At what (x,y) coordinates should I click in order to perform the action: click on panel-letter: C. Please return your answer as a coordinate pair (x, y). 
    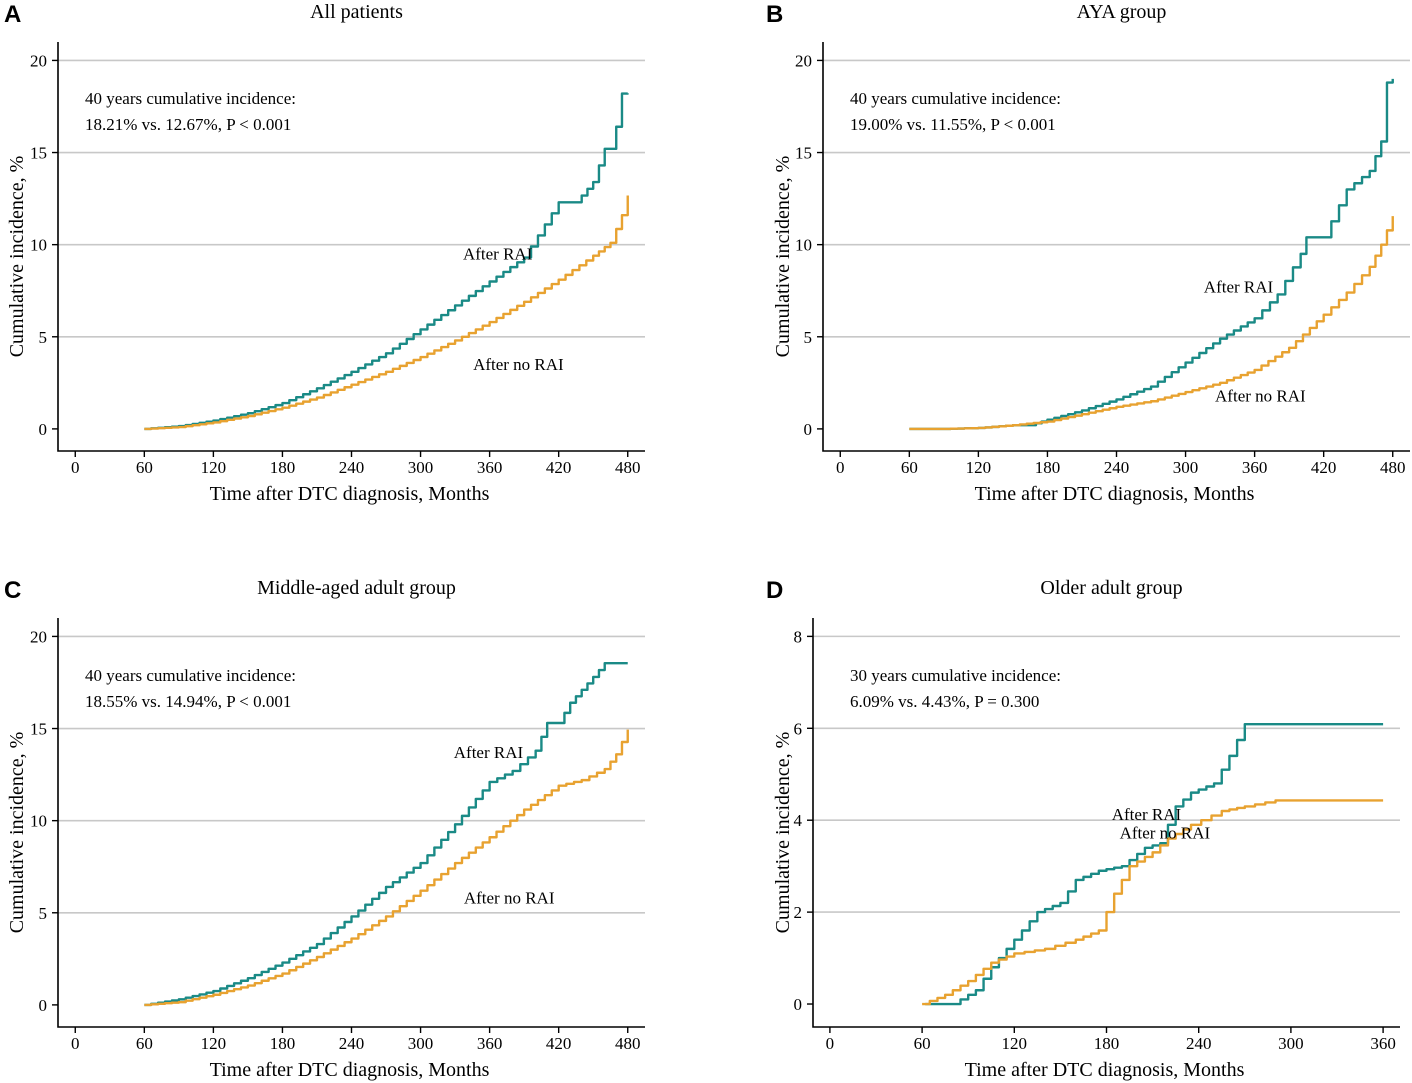
    Looking at the image, I should click on (12, 590).